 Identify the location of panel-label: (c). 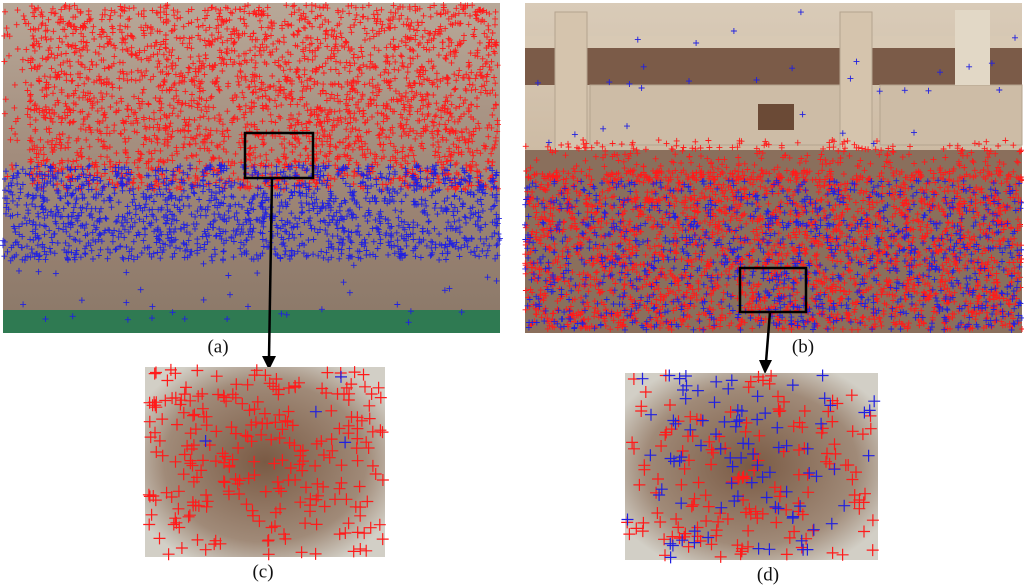
(262, 571).